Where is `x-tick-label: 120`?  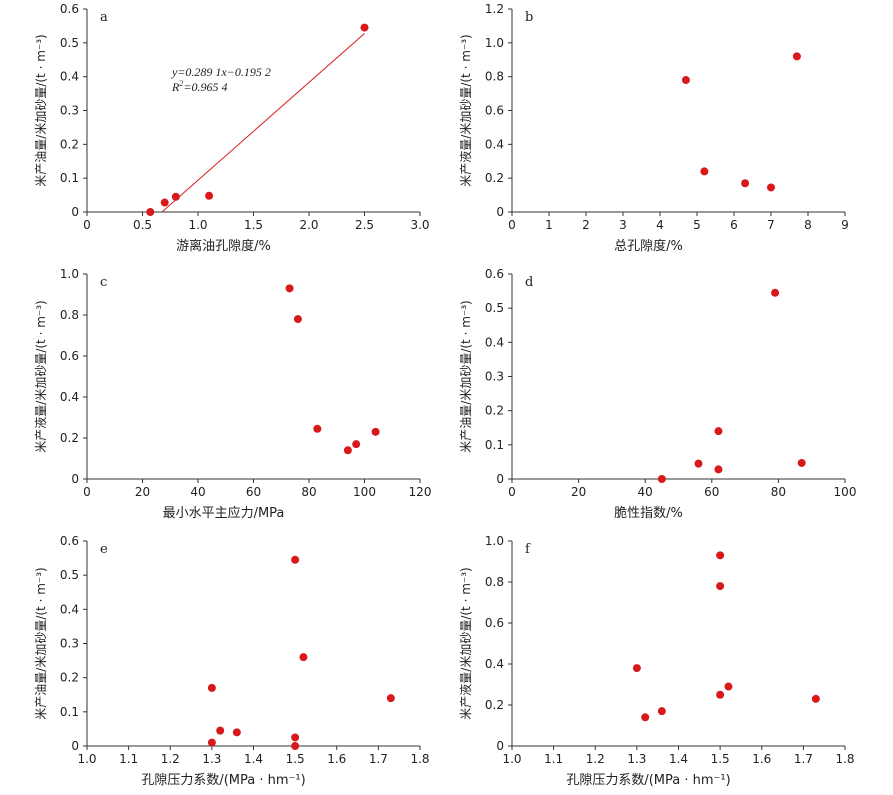
x-tick-label: 120 is located at coordinates (420, 492).